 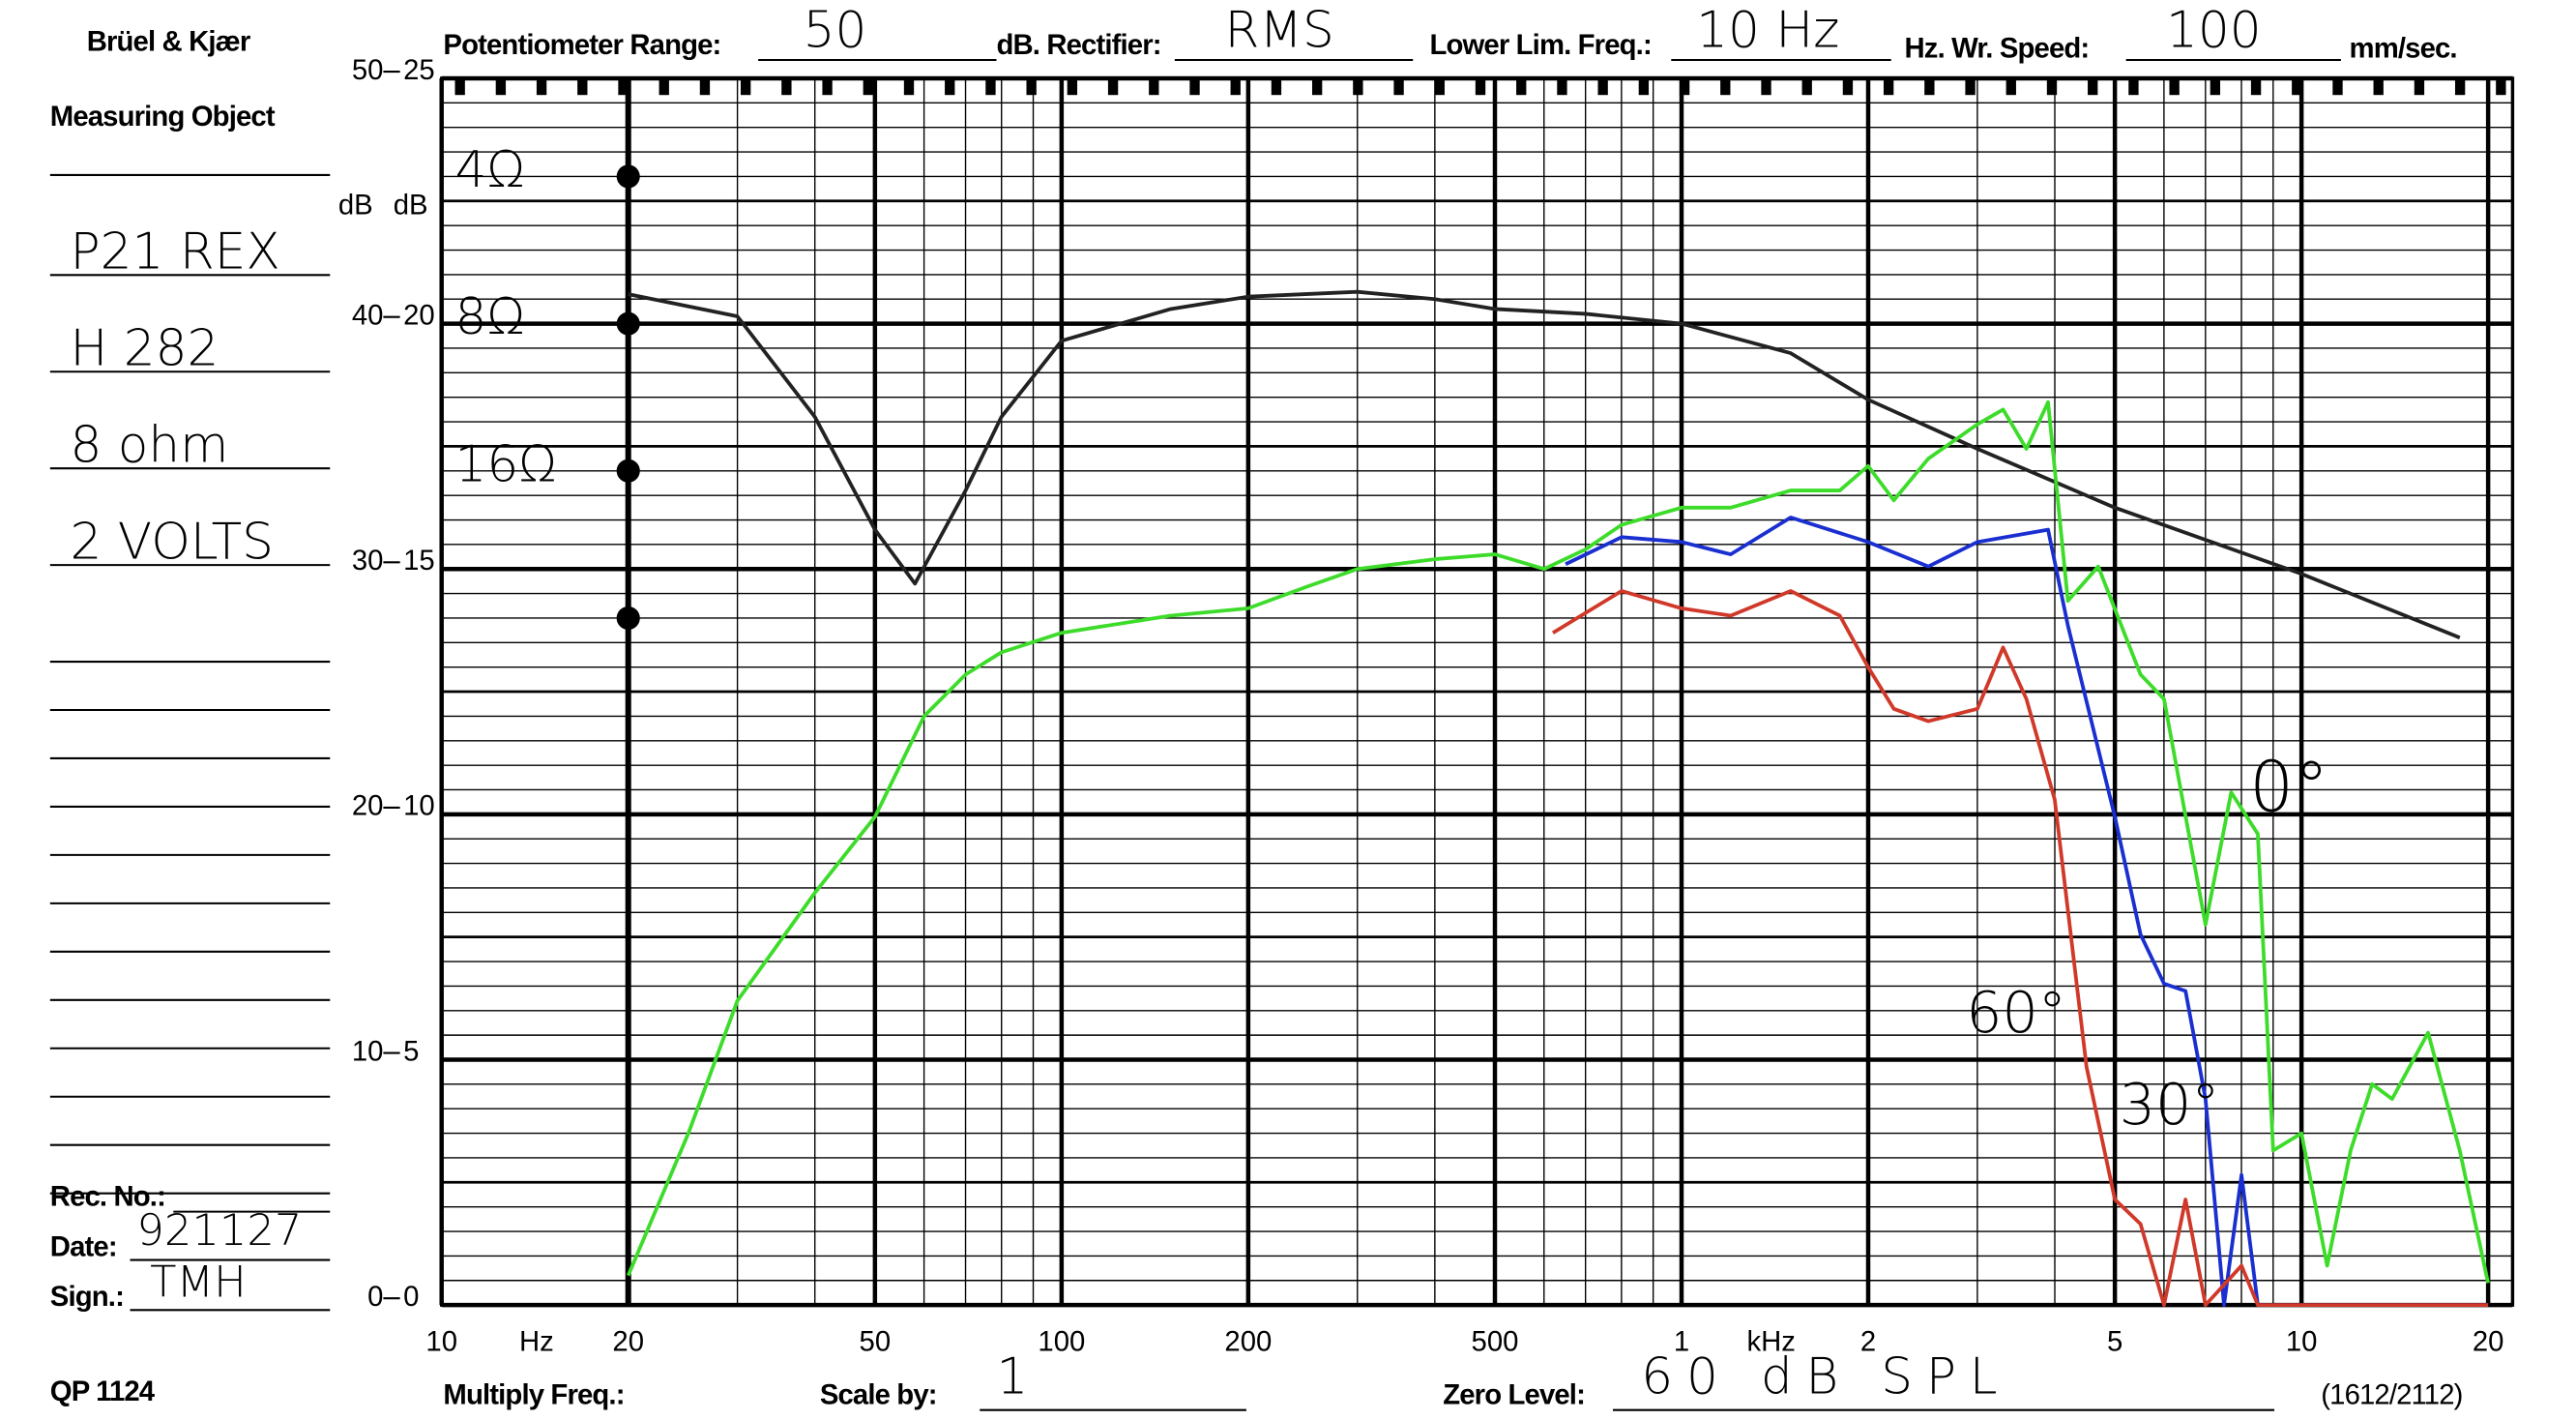 I want to click on impedance-label: 8Ω, so click(x=490, y=317).